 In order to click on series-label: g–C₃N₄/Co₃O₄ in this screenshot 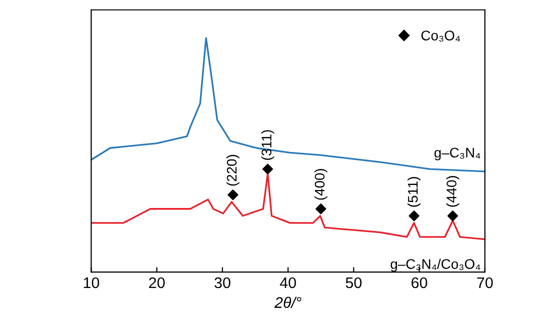, I will do `click(435, 265)`.